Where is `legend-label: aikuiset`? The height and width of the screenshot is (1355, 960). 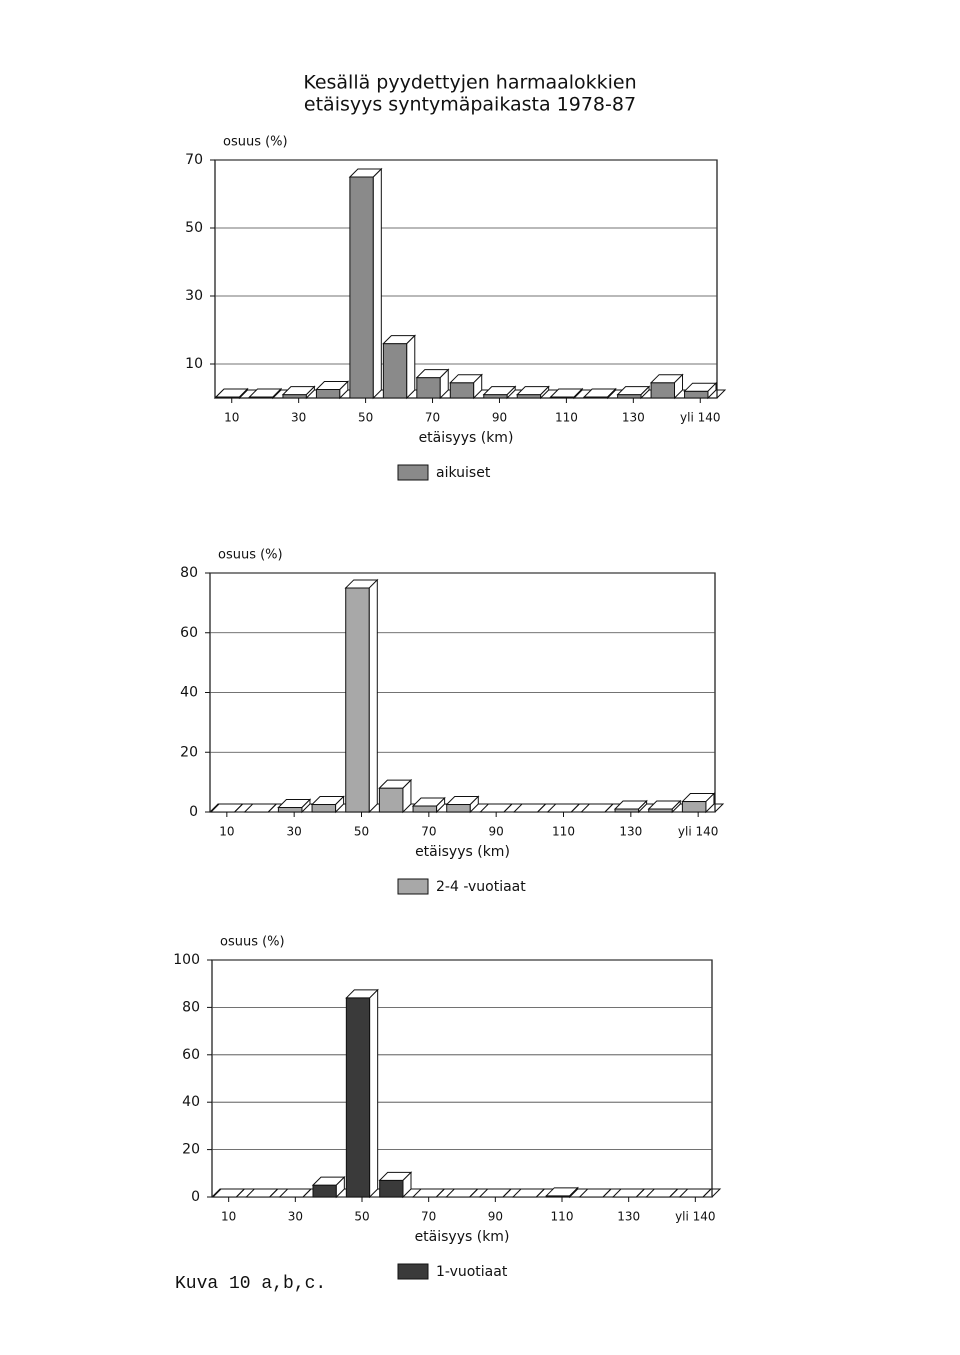 legend-label: aikuiset is located at coordinates (463, 473).